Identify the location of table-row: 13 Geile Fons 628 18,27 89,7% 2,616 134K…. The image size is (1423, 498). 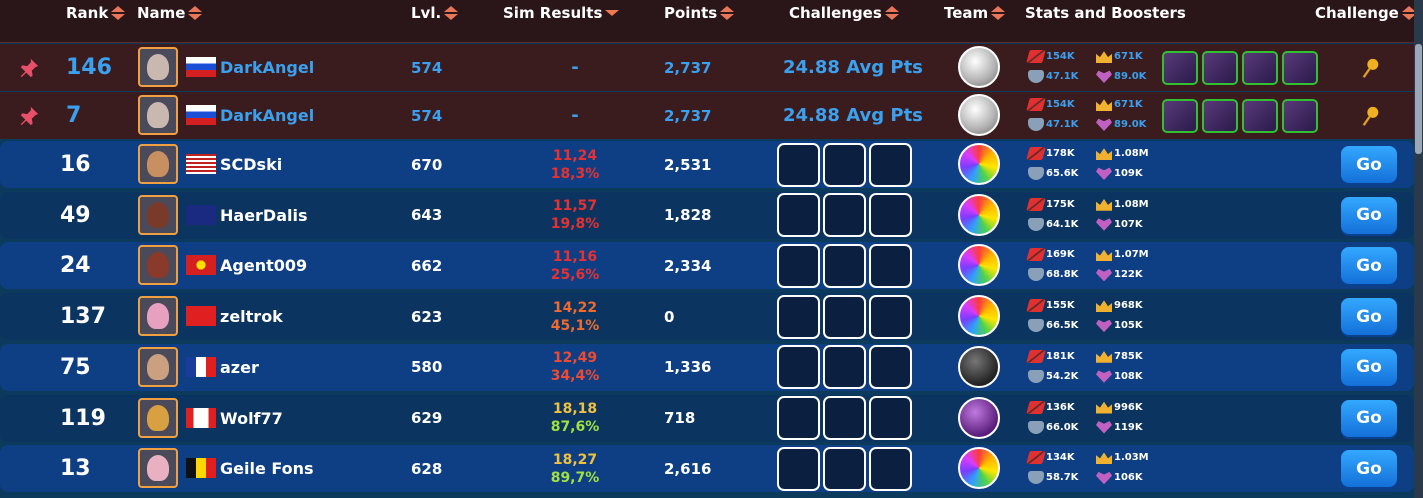
(707, 469).